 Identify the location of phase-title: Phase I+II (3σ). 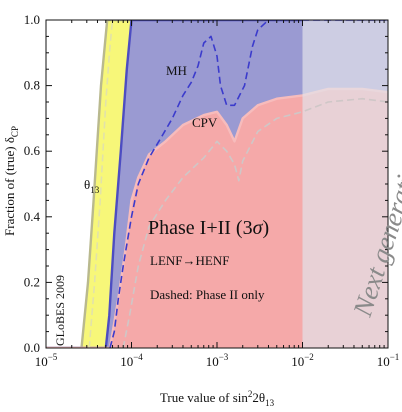
(208, 228).